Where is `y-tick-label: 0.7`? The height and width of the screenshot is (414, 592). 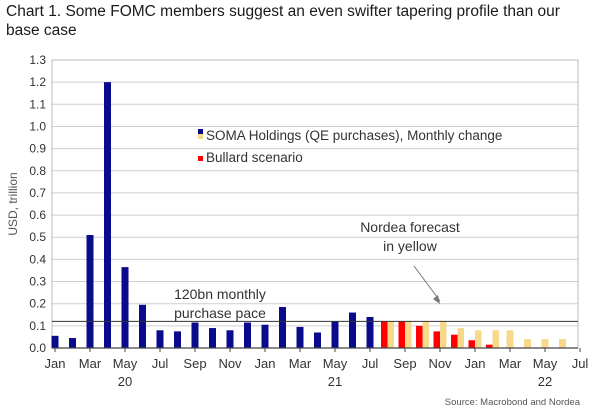
y-tick-label: 0.7 is located at coordinates (37, 193).